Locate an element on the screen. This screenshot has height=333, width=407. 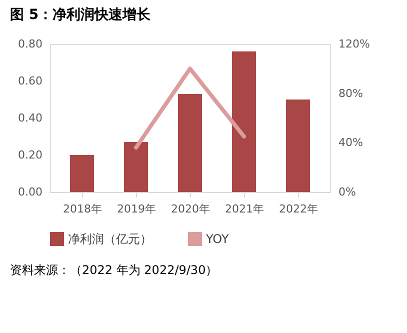
legend-label: YOY is located at coordinates (217, 239).